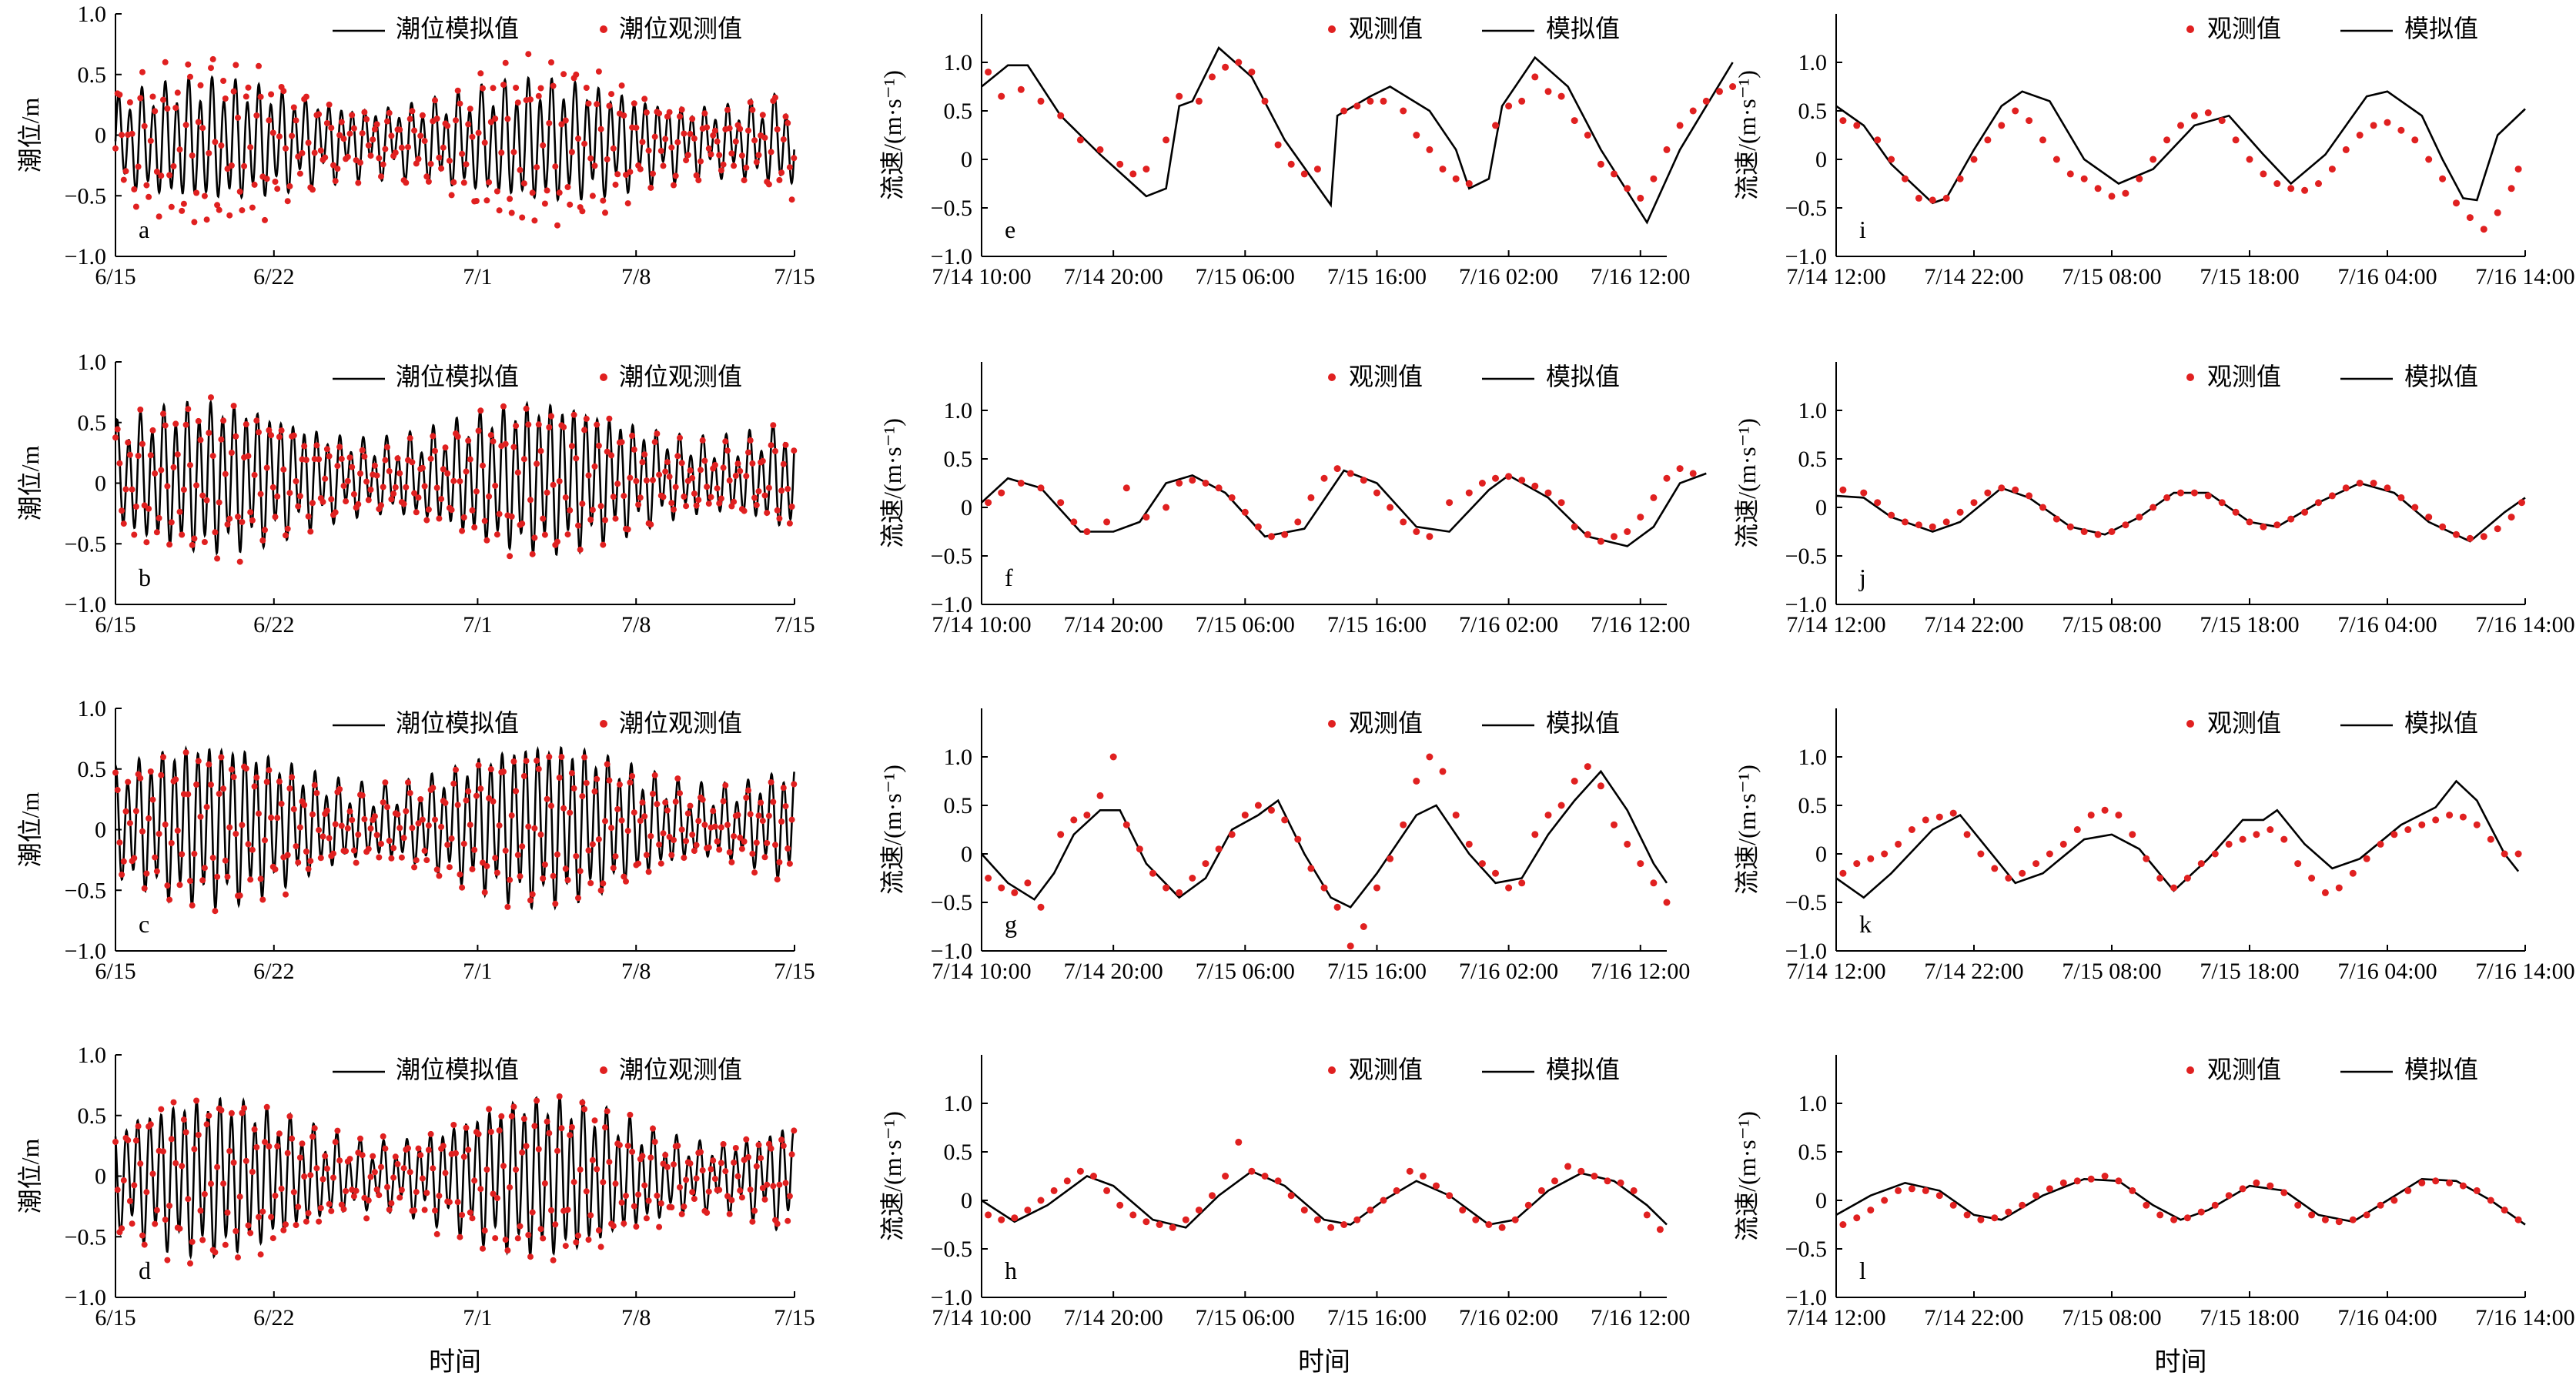 This screenshot has width=2576, height=1379. I want to click on panel-letter: f, so click(1009, 577).